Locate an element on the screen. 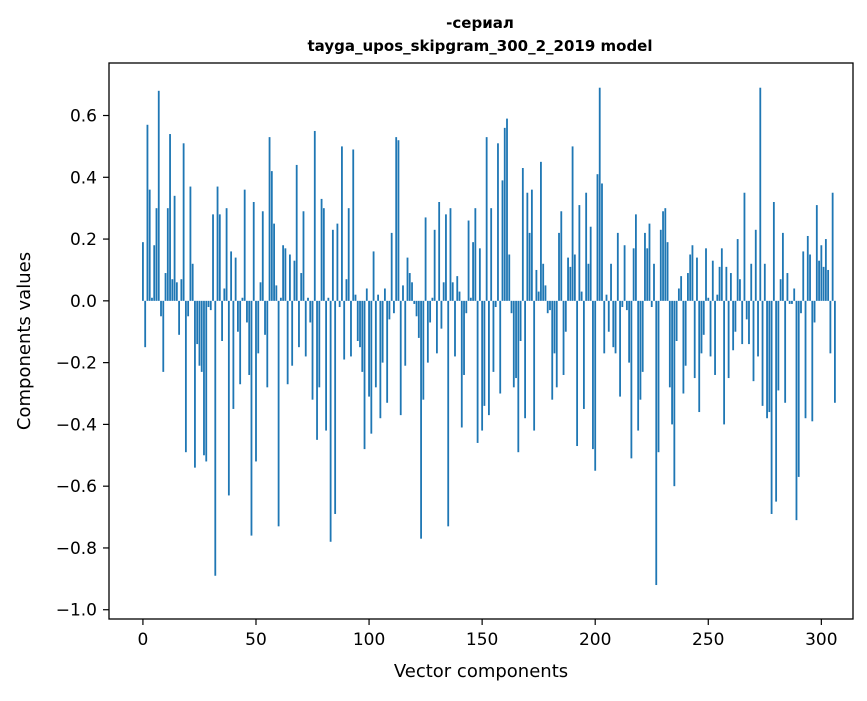 Image resolution: width=867 pixels, height=701 pixels. x-tick-label: 150 is located at coordinates (482, 640).